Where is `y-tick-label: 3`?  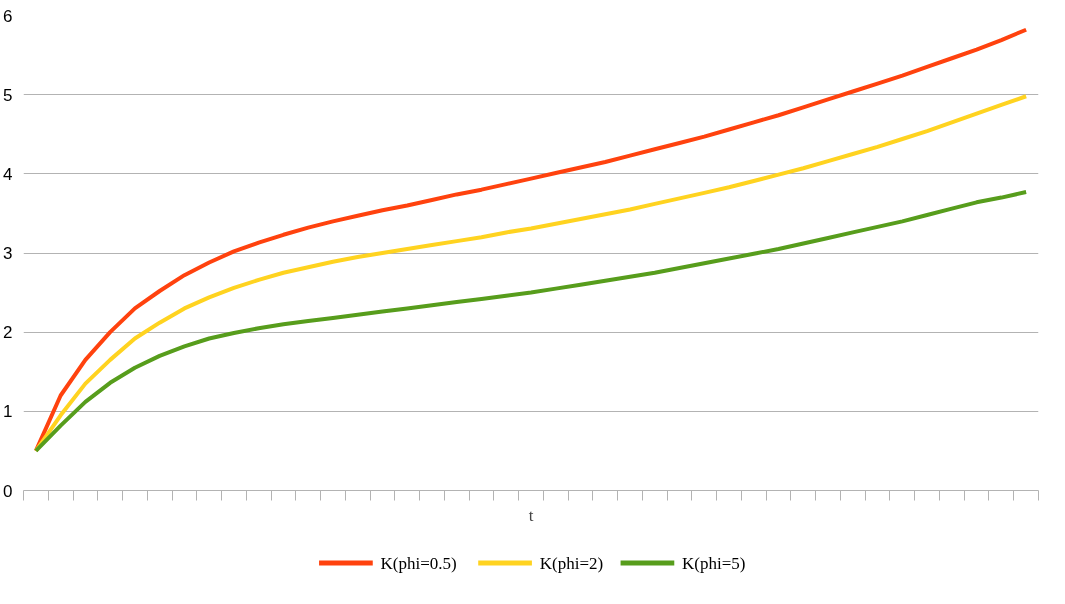 y-tick-label: 3 is located at coordinates (8, 253).